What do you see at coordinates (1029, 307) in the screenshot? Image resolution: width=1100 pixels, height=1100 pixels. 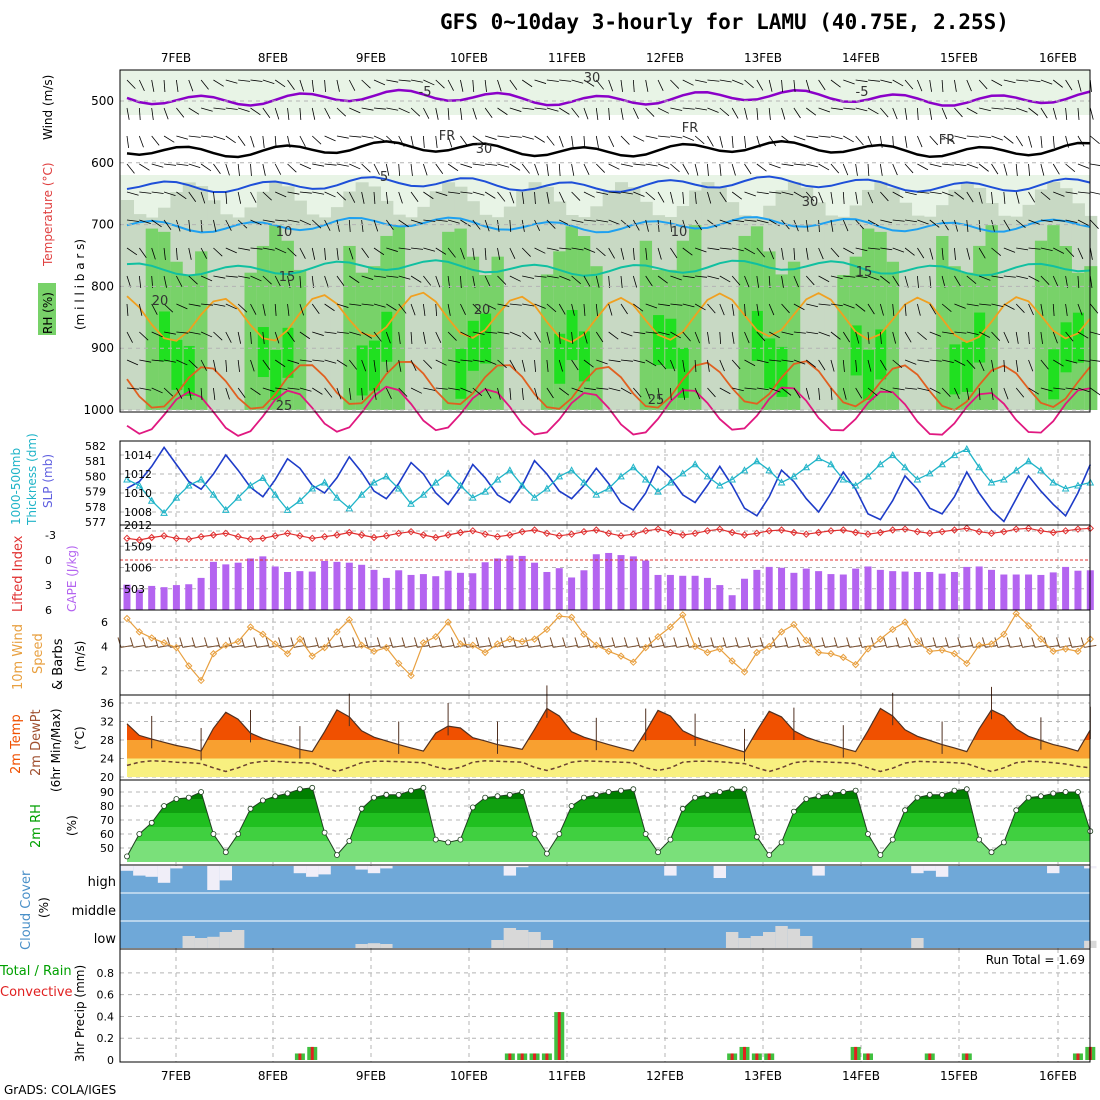 I see `rh-shade-mid` at bounding box center [1029, 307].